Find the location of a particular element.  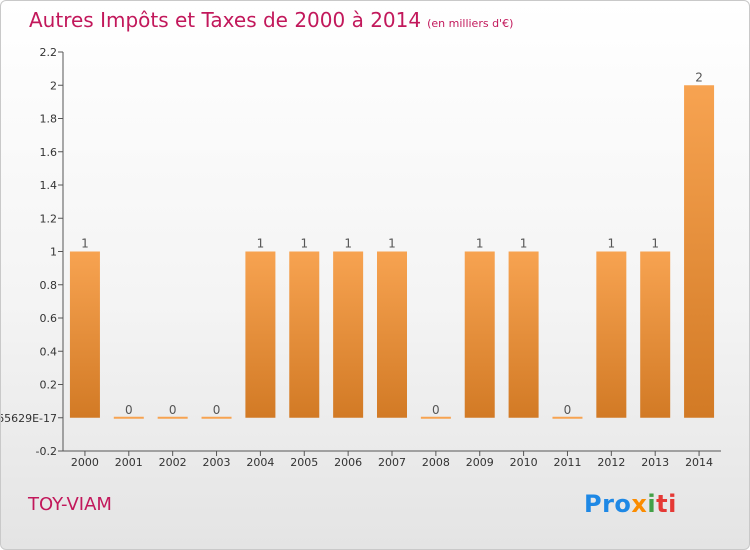

y-tick-label: 1 is located at coordinates (53, 252).